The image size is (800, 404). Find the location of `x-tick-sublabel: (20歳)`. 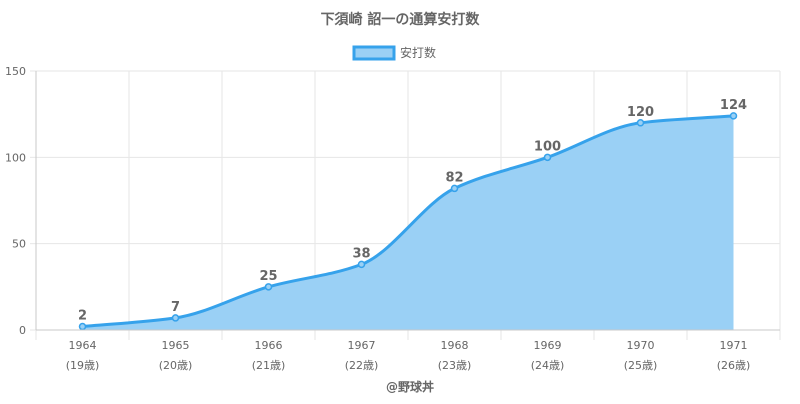

x-tick-sublabel: (20歳) is located at coordinates (176, 365).